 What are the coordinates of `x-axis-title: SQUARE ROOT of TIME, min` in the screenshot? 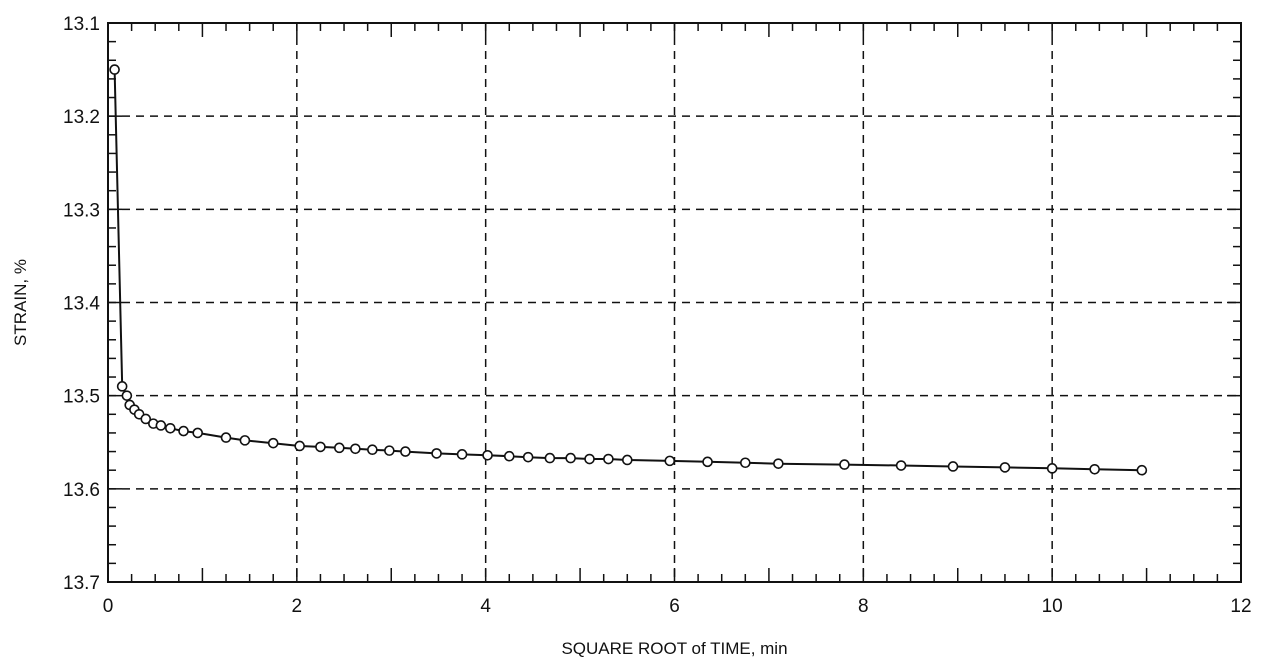 It's located at (674, 648).